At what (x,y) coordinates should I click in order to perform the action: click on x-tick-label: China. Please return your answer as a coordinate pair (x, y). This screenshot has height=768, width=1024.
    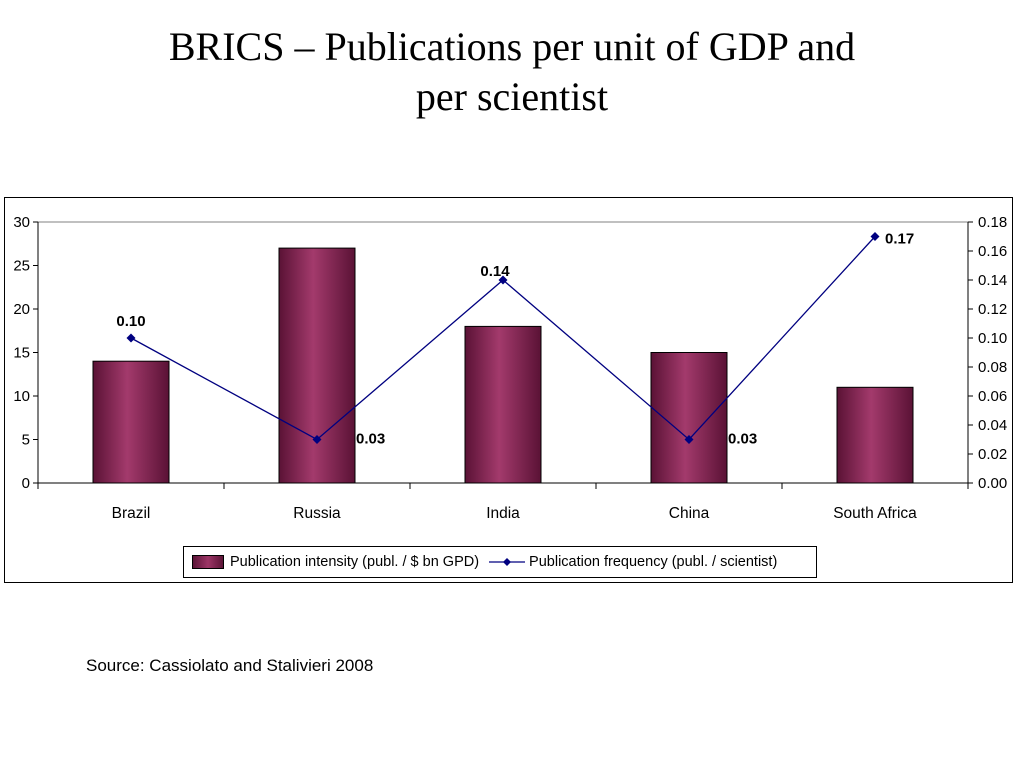
    Looking at the image, I should click on (689, 513).